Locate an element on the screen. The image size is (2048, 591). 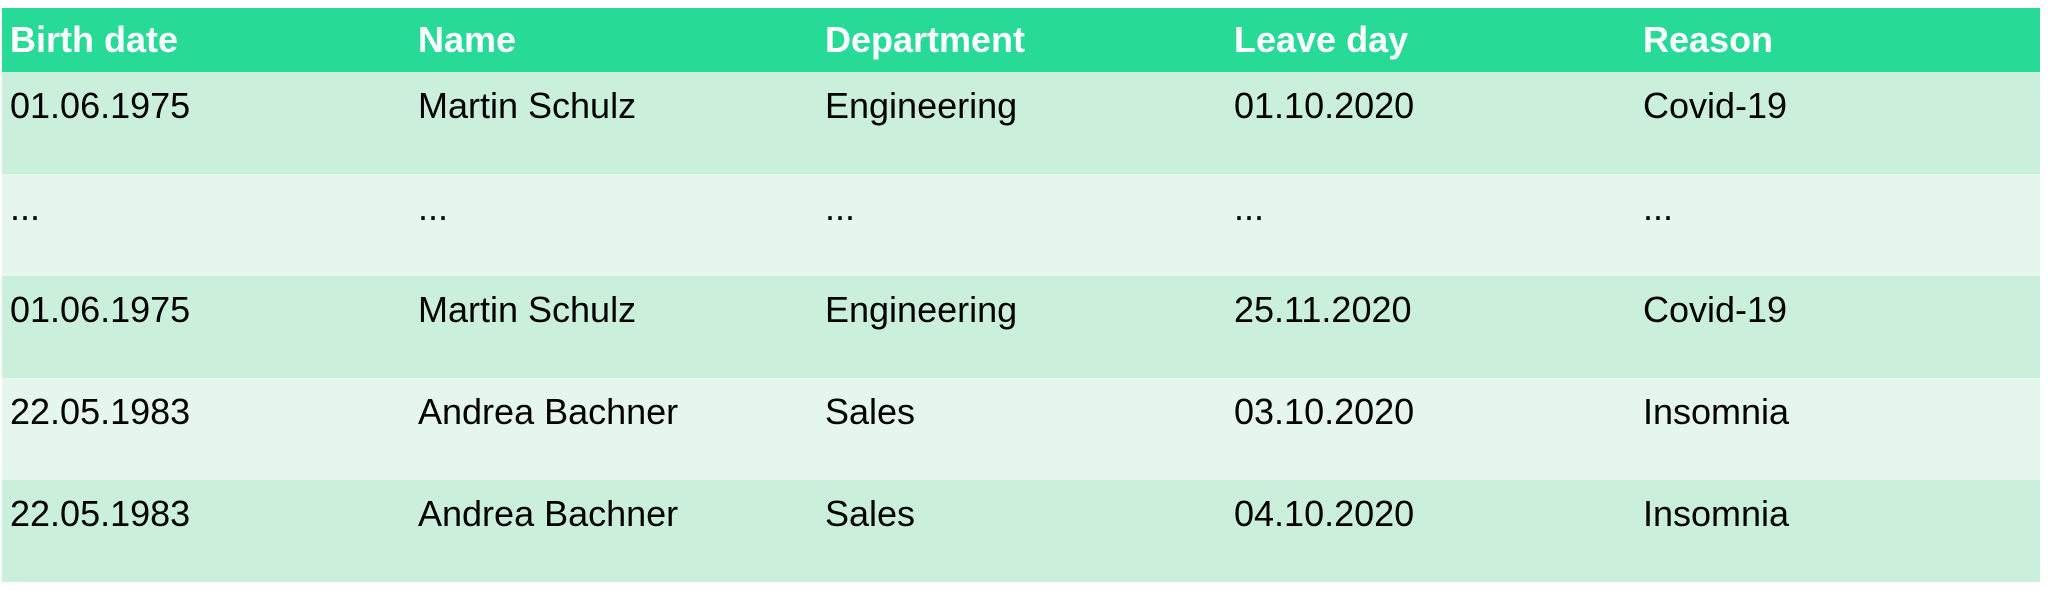
header-reason: Reason is located at coordinates (1837, 40).